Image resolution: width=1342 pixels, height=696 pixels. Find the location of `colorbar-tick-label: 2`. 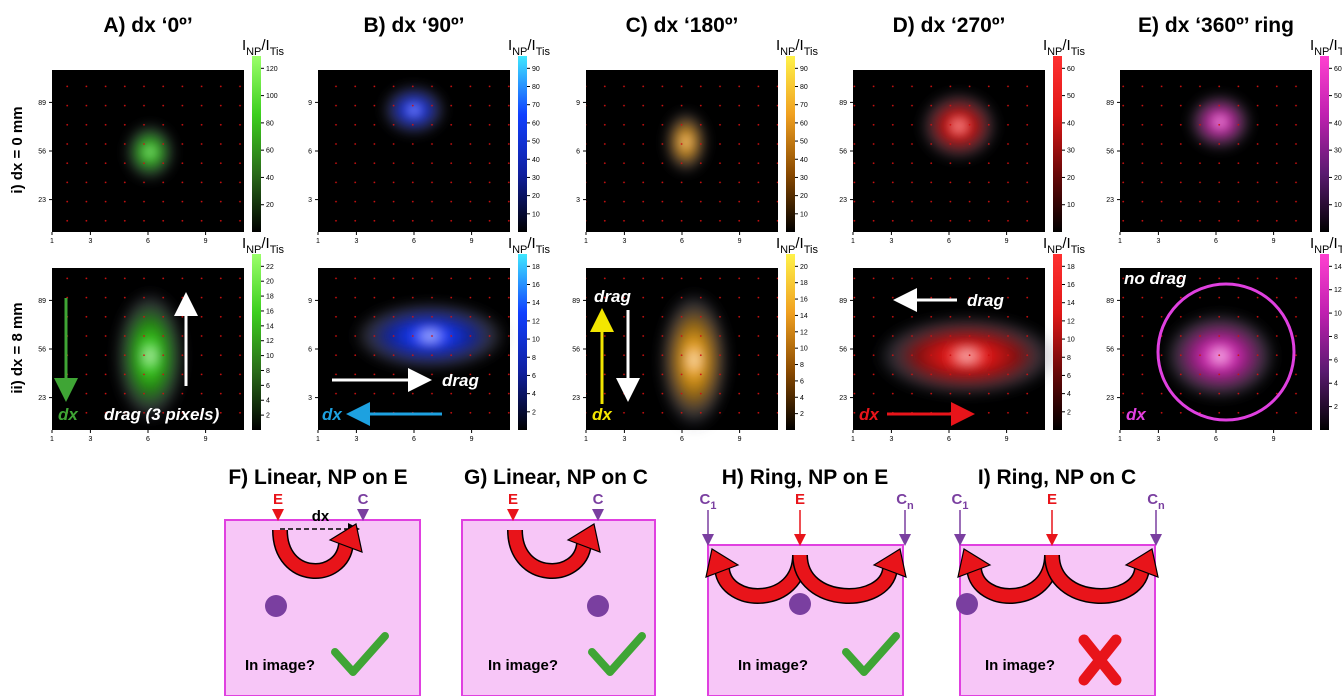

colorbar-tick-label: 2 is located at coordinates (268, 416).